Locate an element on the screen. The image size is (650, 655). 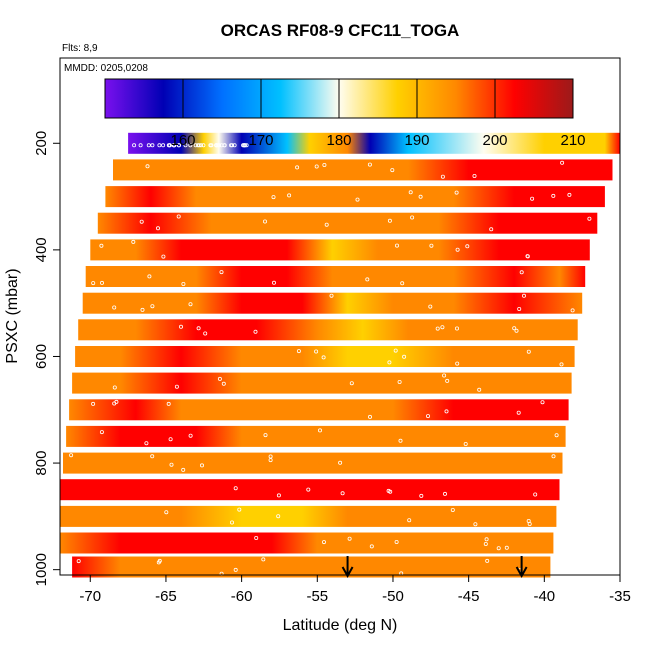
colorbar-tick-label: 190 is located at coordinates (416, 140).